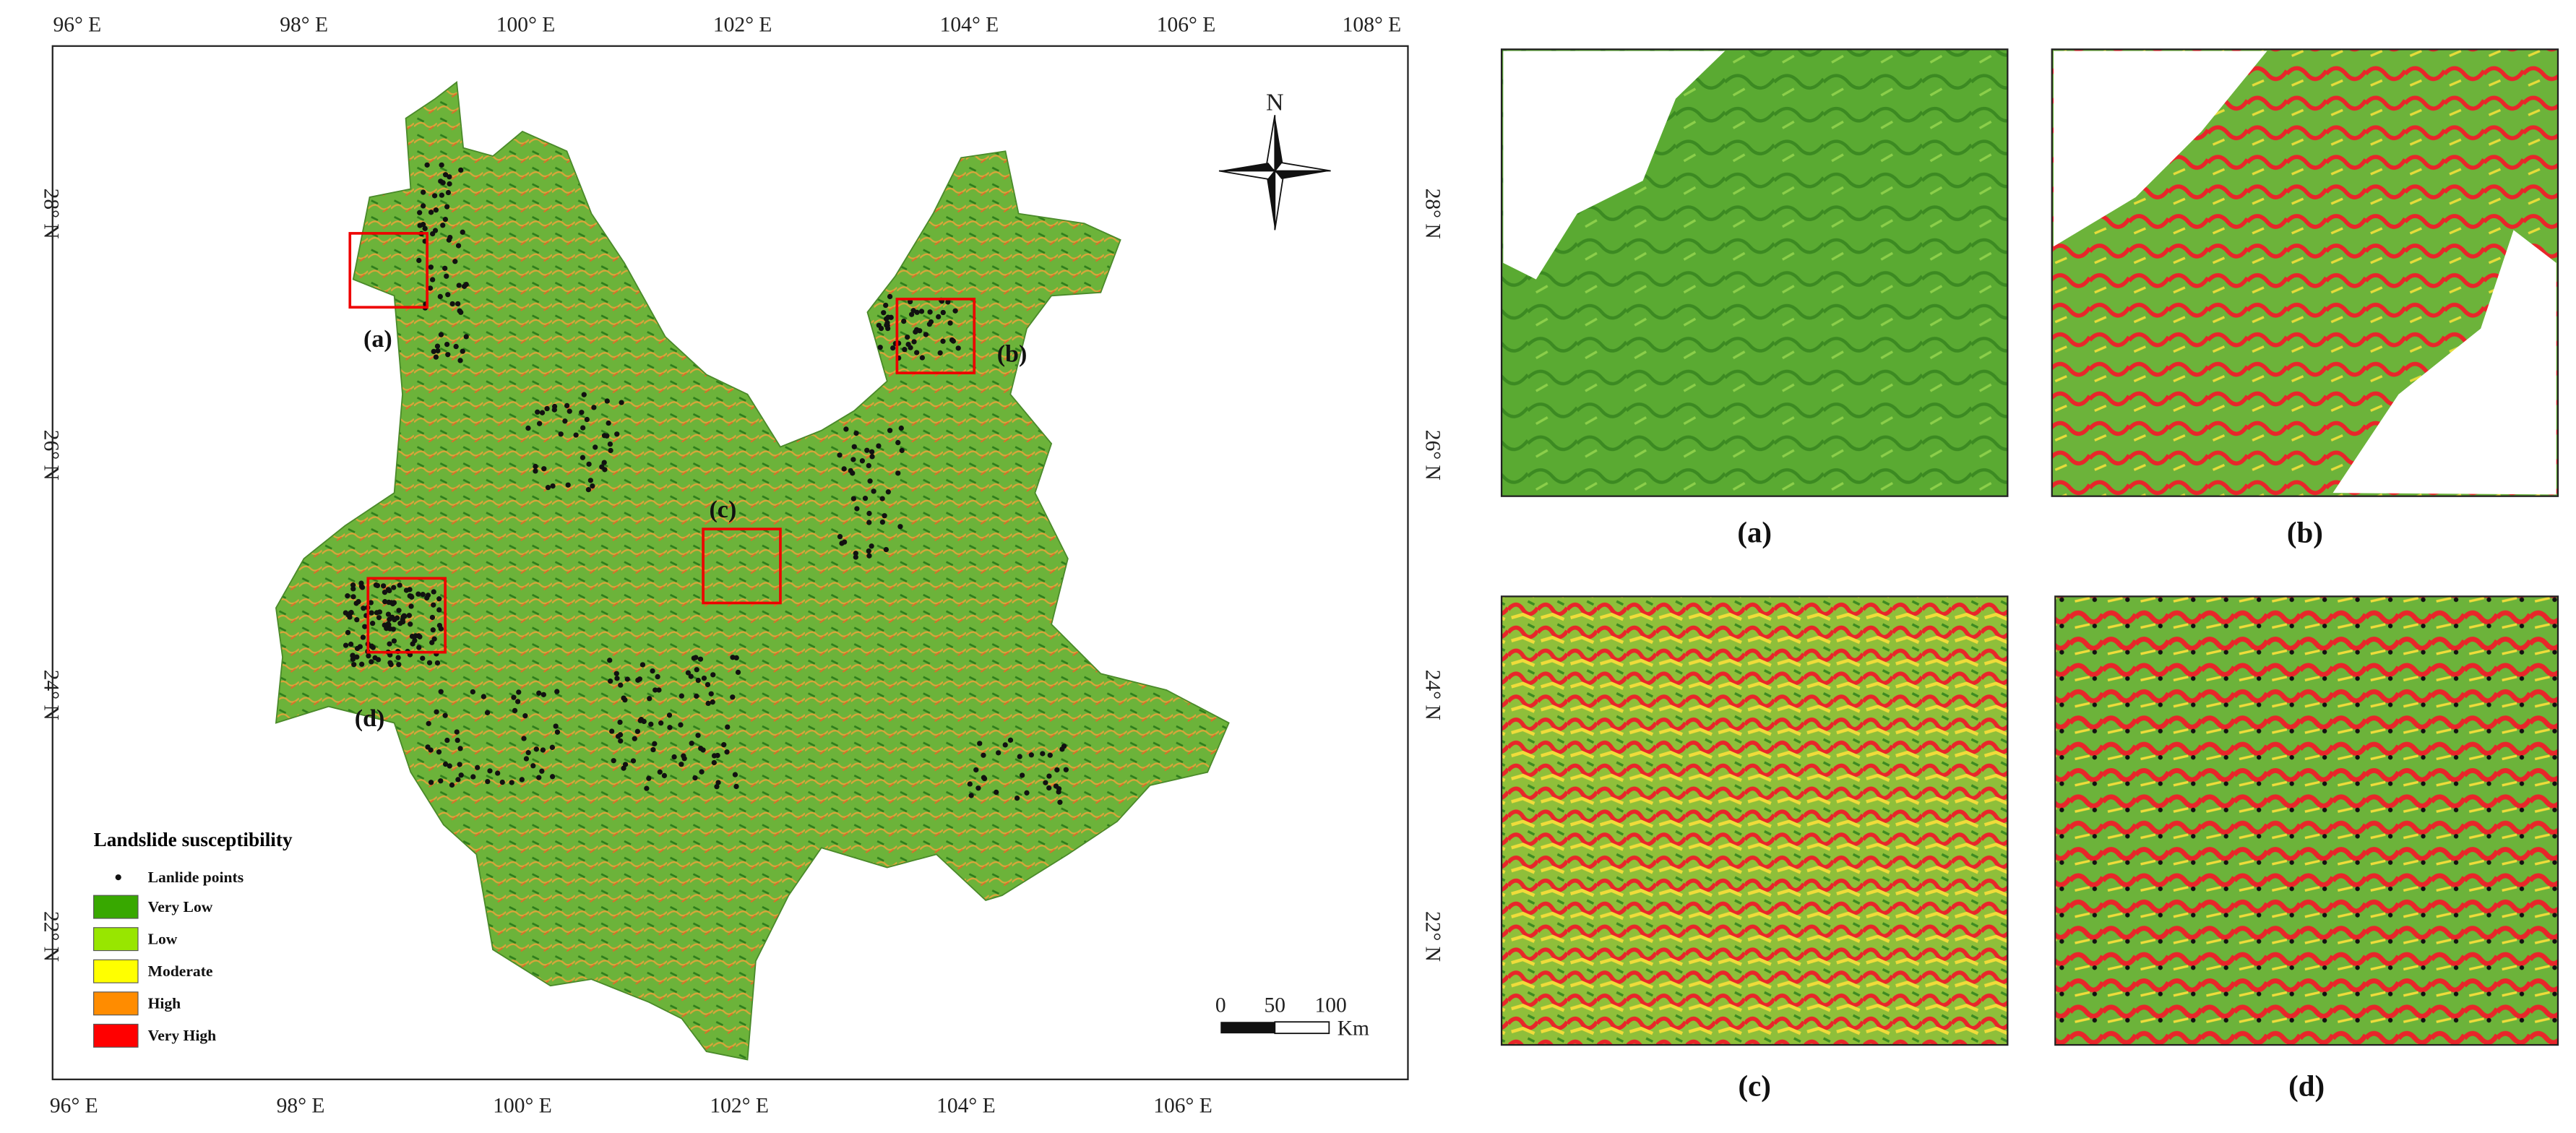 This screenshot has width=2576, height=1133. I want to click on inset-label: (c), so click(1754, 1086).